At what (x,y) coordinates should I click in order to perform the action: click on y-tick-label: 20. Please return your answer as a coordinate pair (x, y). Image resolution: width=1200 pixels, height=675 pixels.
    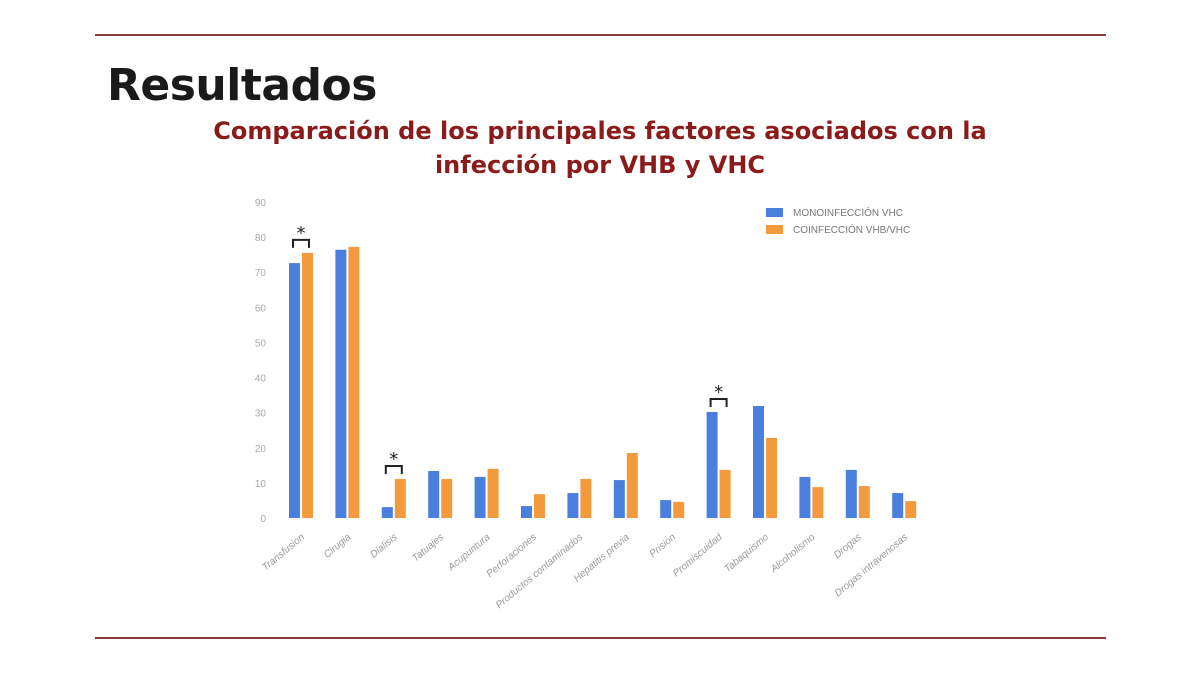
    Looking at the image, I should click on (261, 449).